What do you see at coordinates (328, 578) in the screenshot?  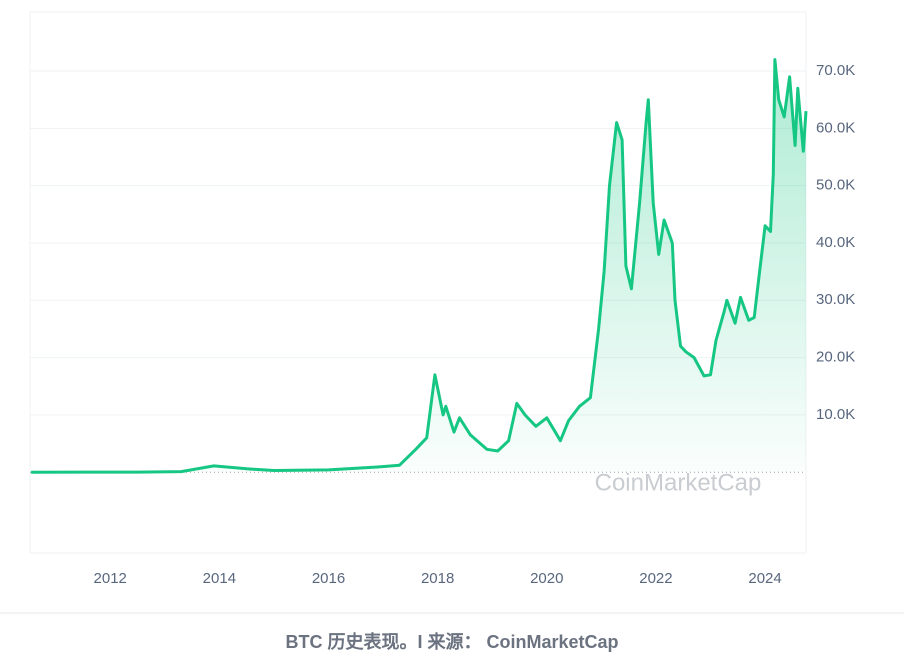 I see `x-tick-label: 2016` at bounding box center [328, 578].